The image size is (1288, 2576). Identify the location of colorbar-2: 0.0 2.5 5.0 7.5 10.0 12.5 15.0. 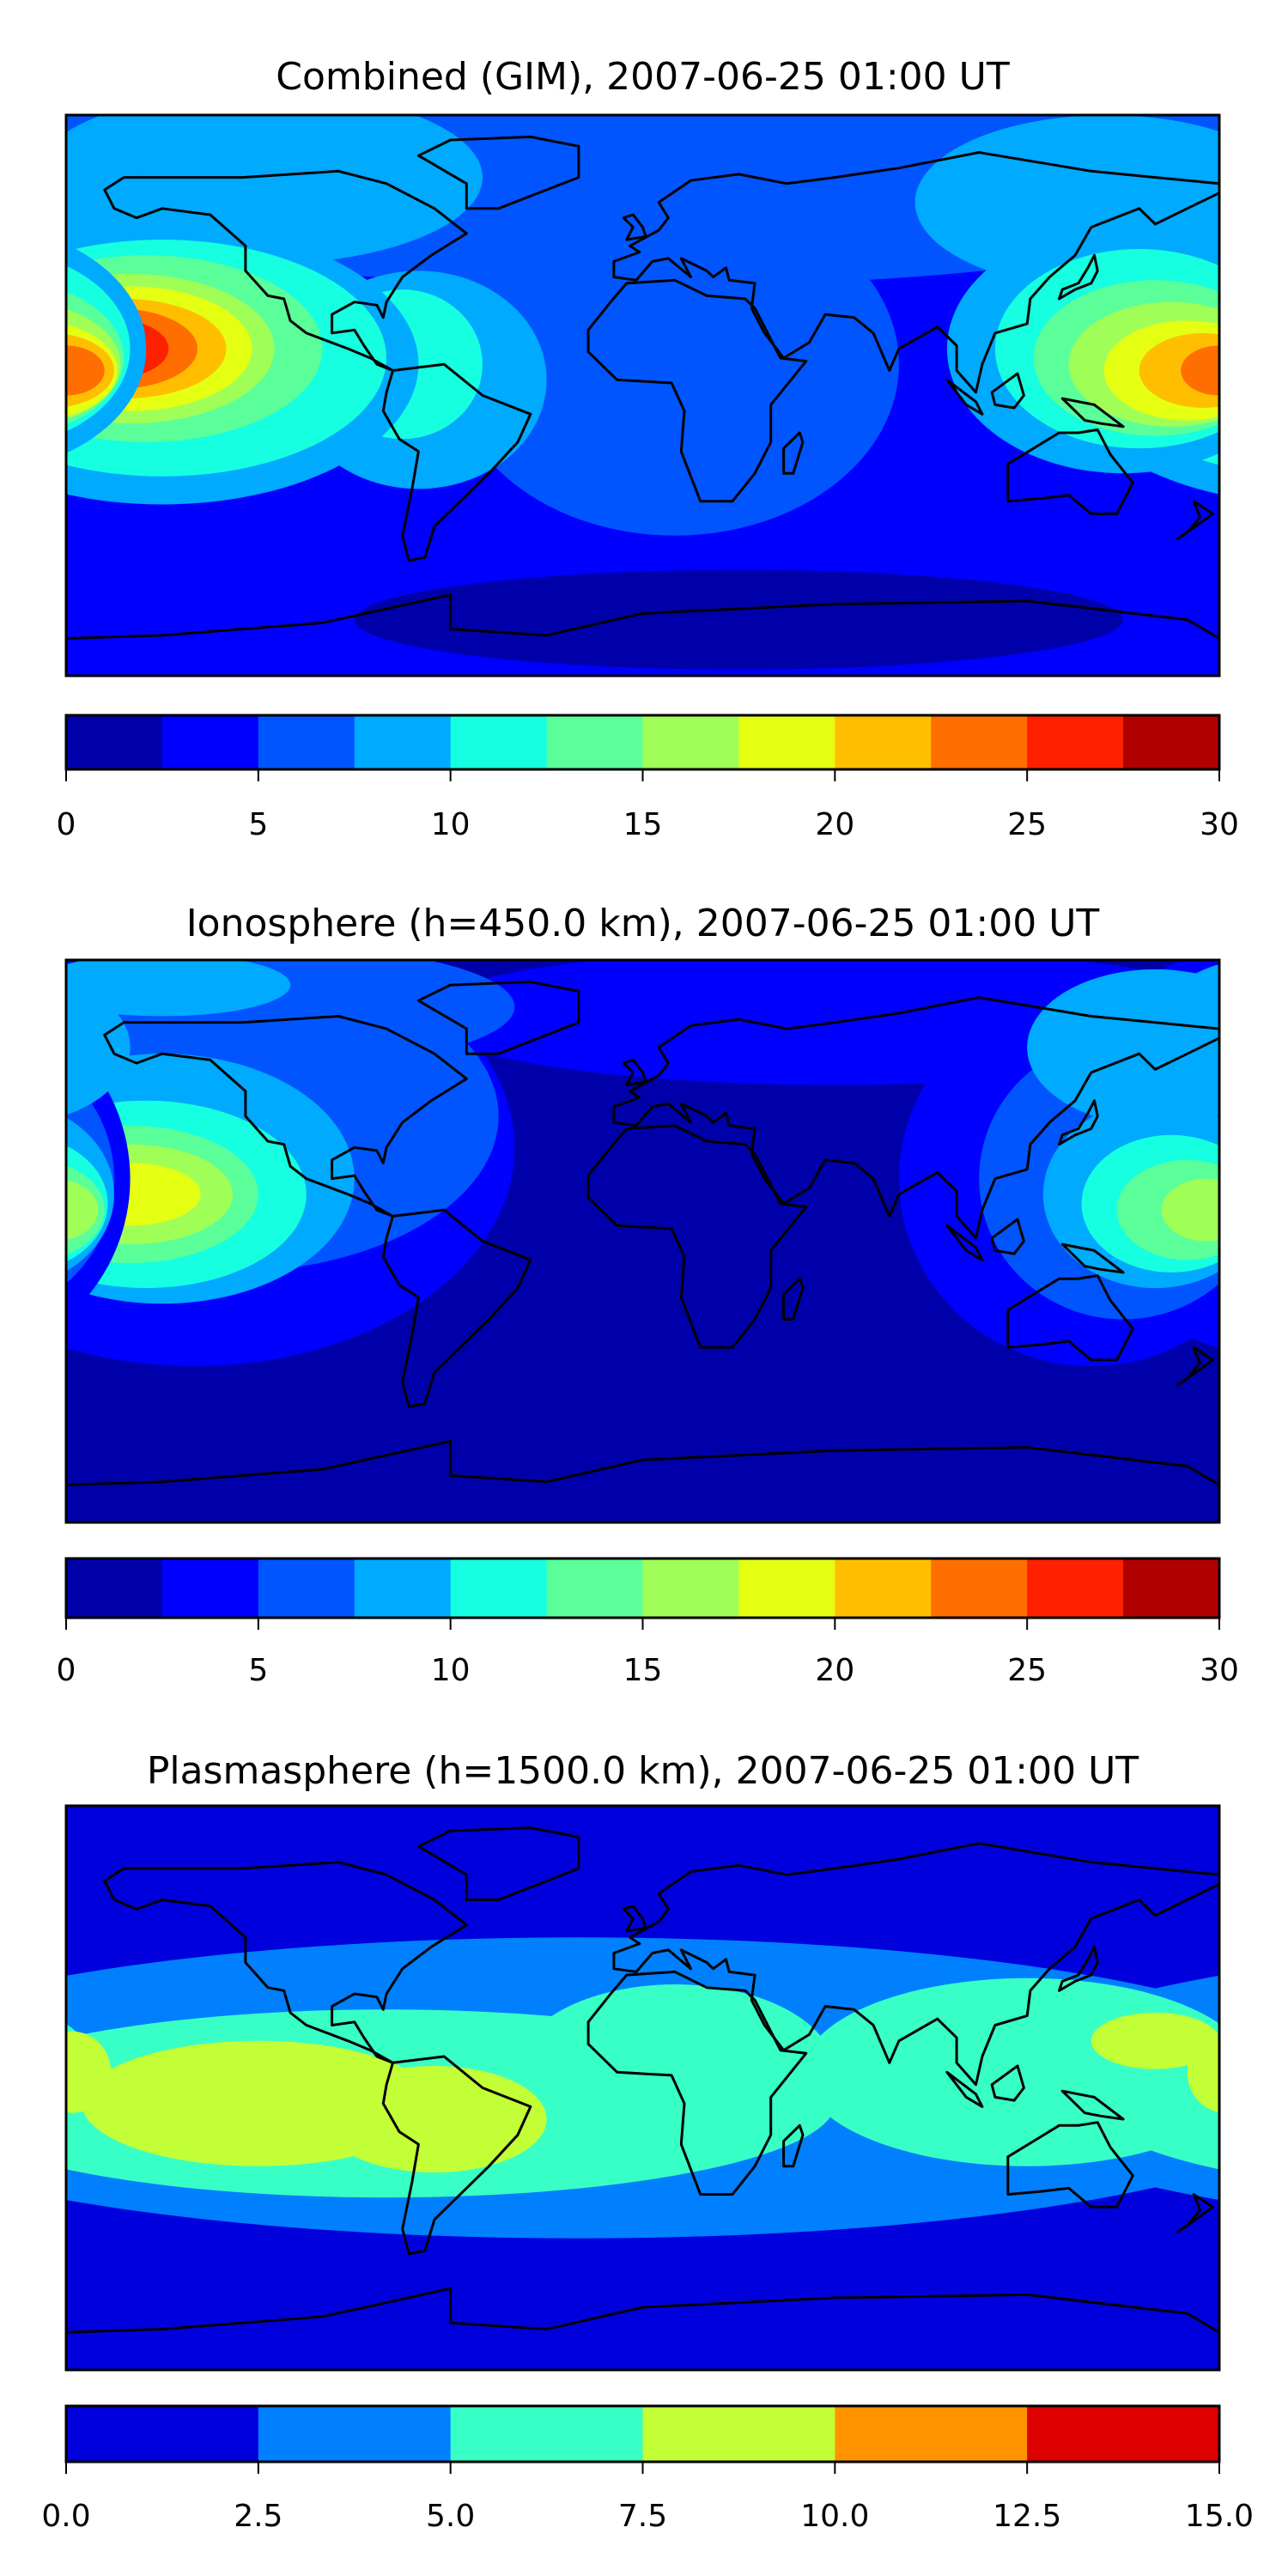
(647, 2469).